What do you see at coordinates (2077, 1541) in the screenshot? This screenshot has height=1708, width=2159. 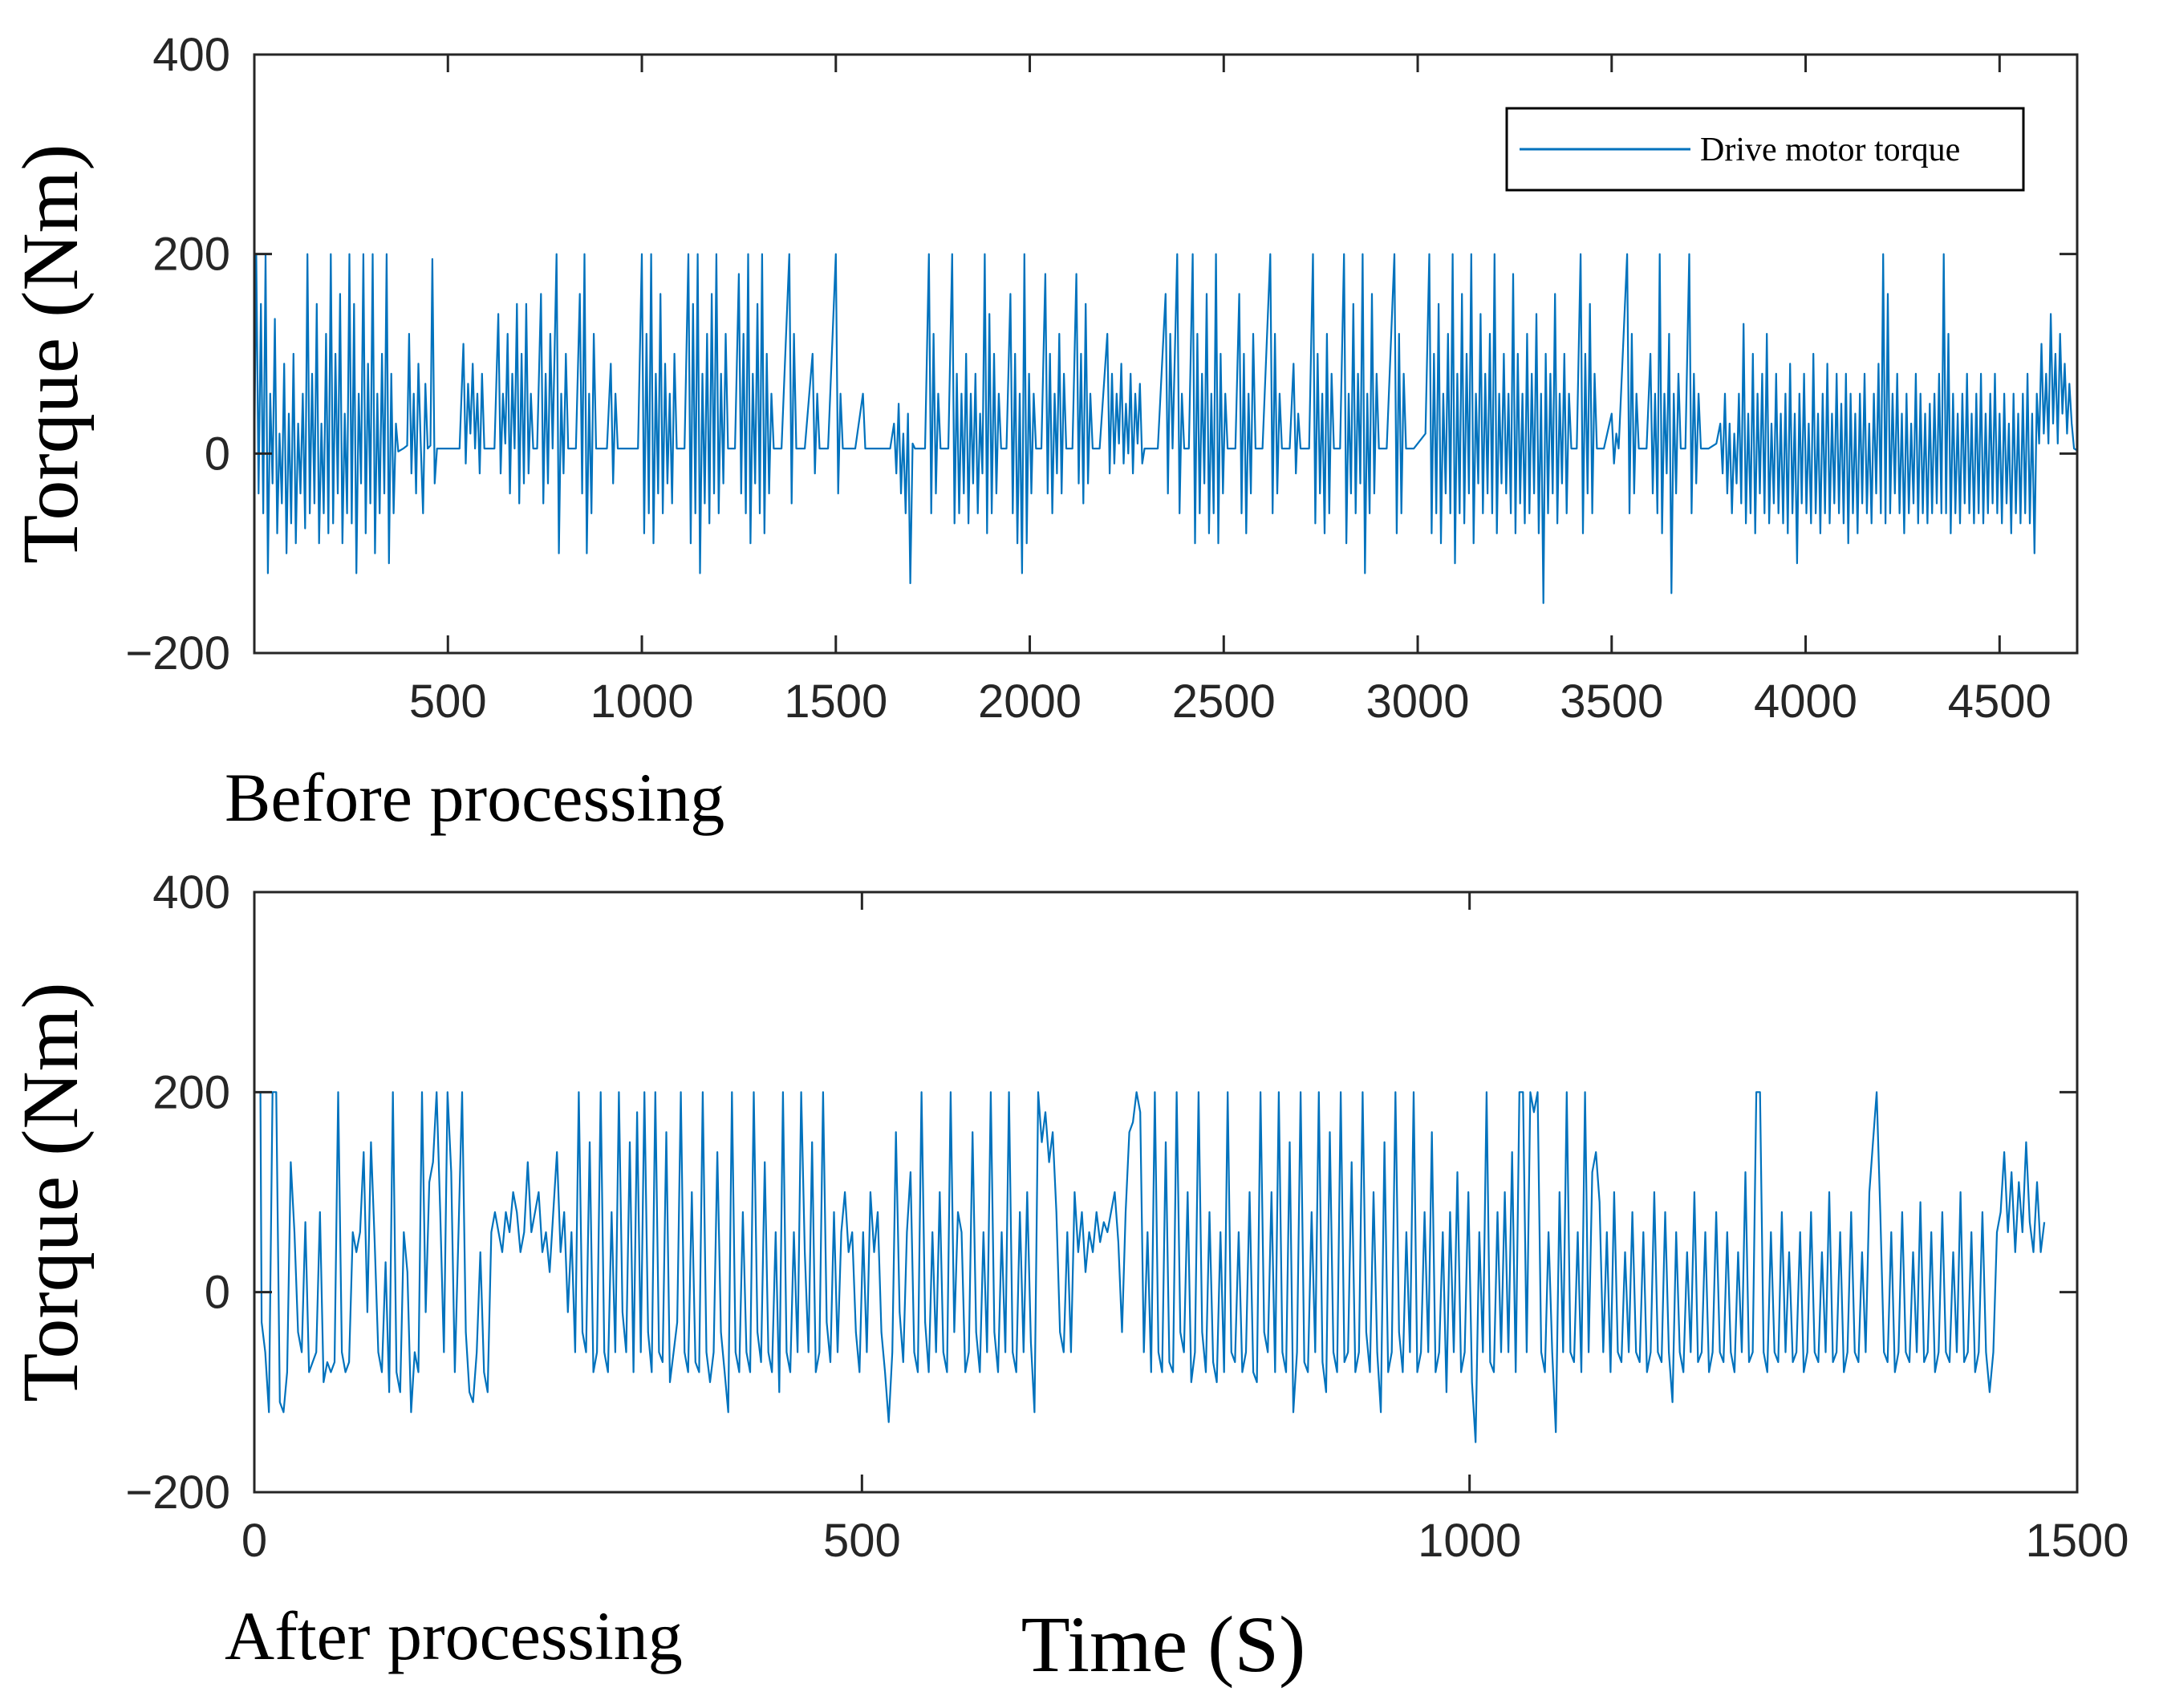 I see `bottom-x-tick-label: 1500` at bounding box center [2077, 1541].